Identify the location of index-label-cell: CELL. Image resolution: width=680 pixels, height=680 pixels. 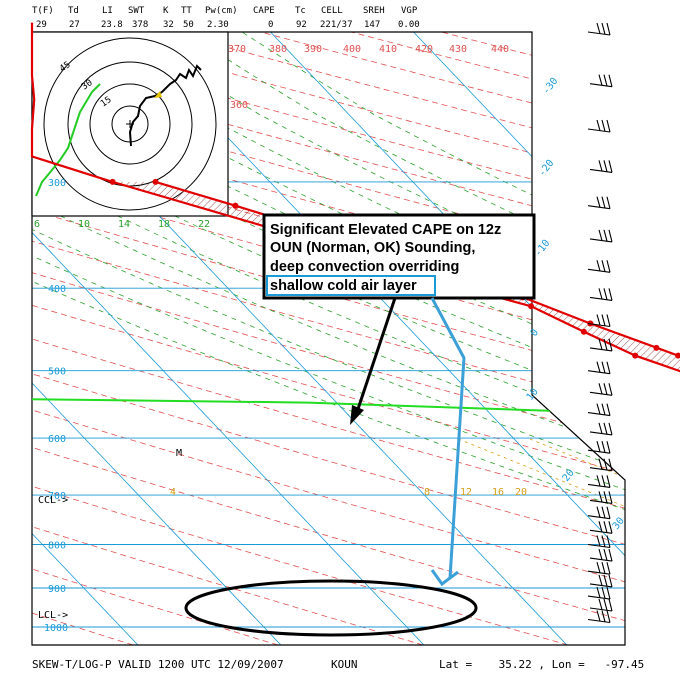
(332, 11).